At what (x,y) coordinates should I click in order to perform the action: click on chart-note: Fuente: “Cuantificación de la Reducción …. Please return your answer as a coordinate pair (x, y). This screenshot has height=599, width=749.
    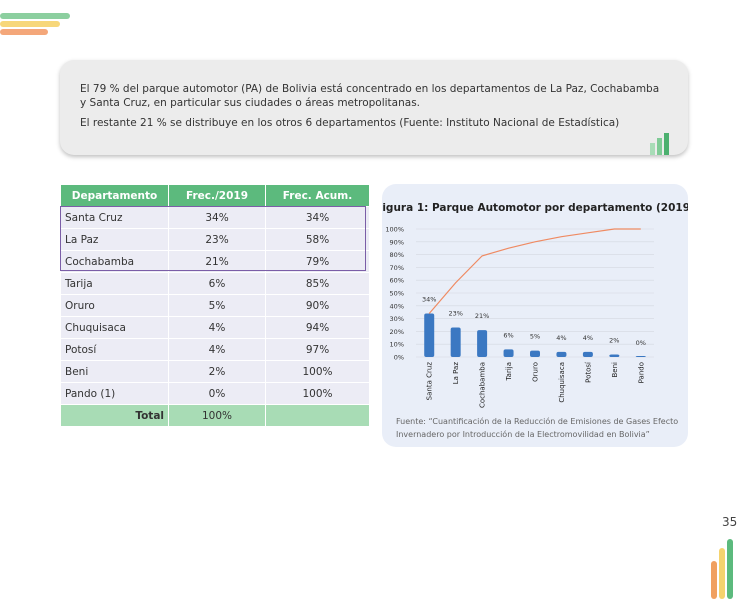
    Looking at the image, I should click on (537, 428).